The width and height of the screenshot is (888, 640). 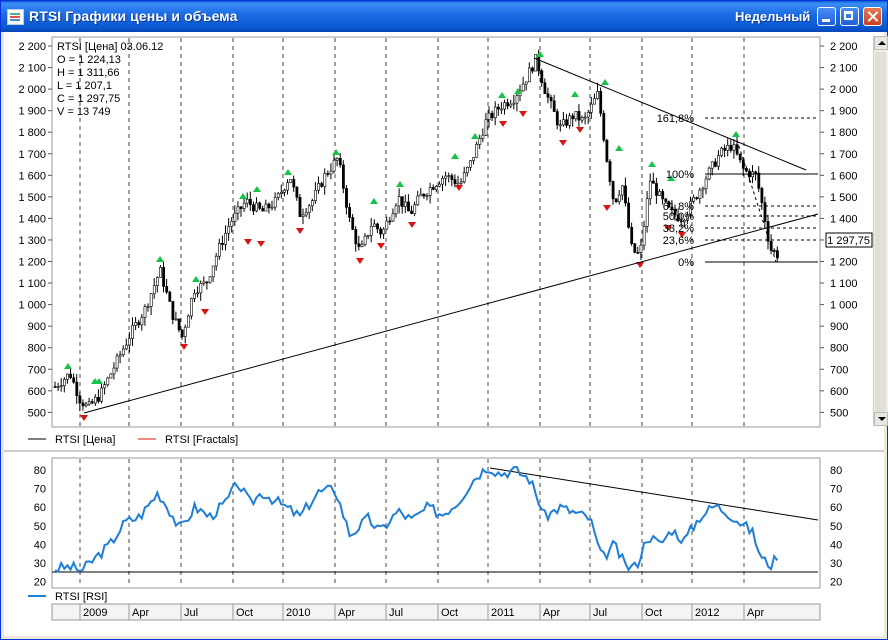 What do you see at coordinates (836, 490) in the screenshot?
I see `rsi-axis-label-right: 70` at bounding box center [836, 490].